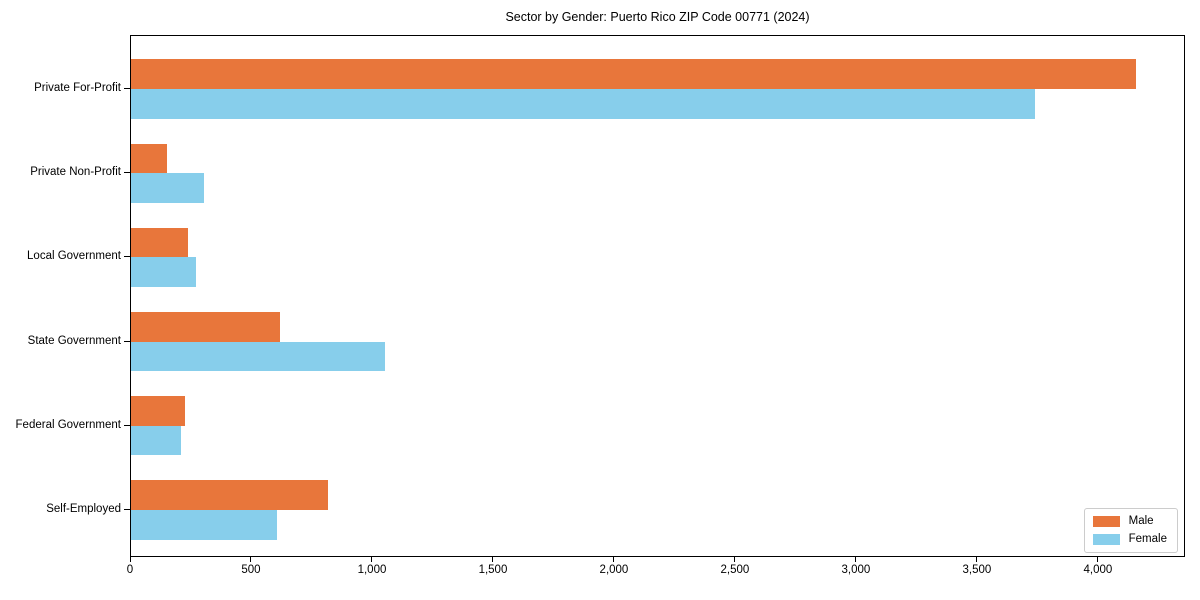 This screenshot has width=1200, height=600. What do you see at coordinates (1130, 530) in the screenshot?
I see `legend: Male Female` at bounding box center [1130, 530].